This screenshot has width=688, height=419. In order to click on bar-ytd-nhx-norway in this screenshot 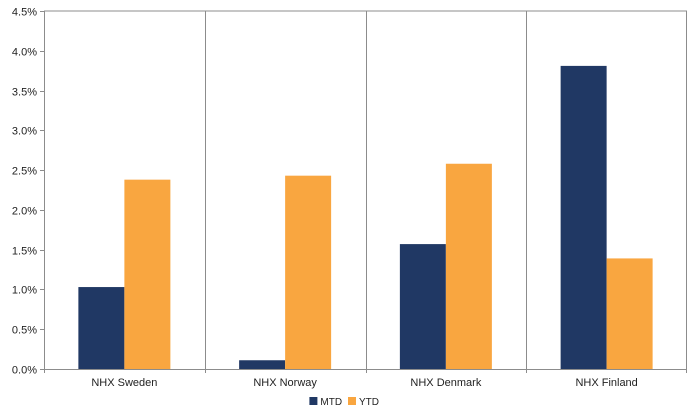, I will do `click(308, 272)`.